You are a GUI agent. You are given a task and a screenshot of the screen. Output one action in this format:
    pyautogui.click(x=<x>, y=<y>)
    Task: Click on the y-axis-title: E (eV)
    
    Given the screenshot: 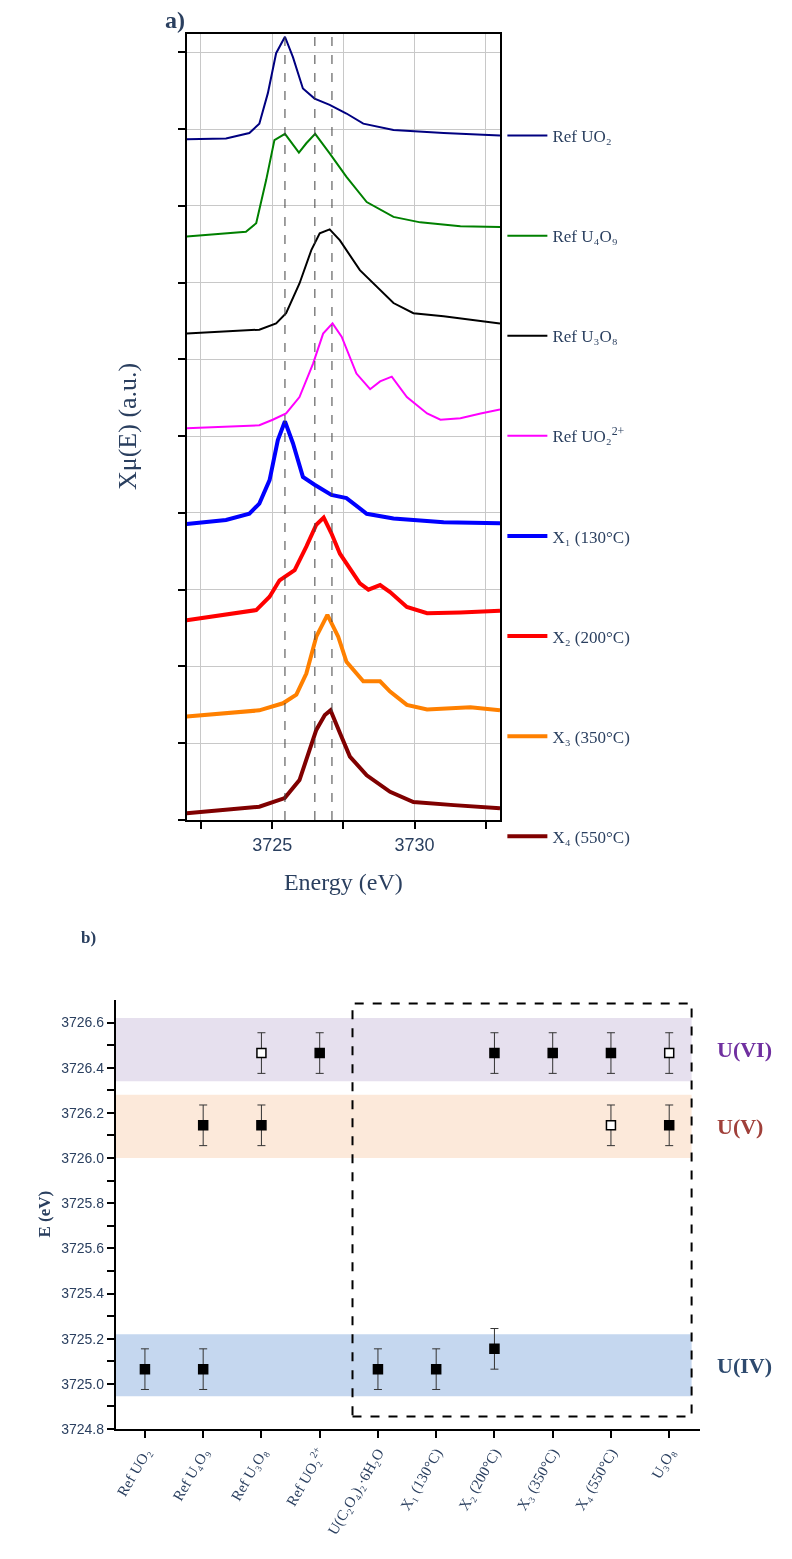 What is the action you would take?
    pyautogui.click(x=44, y=1214)
    